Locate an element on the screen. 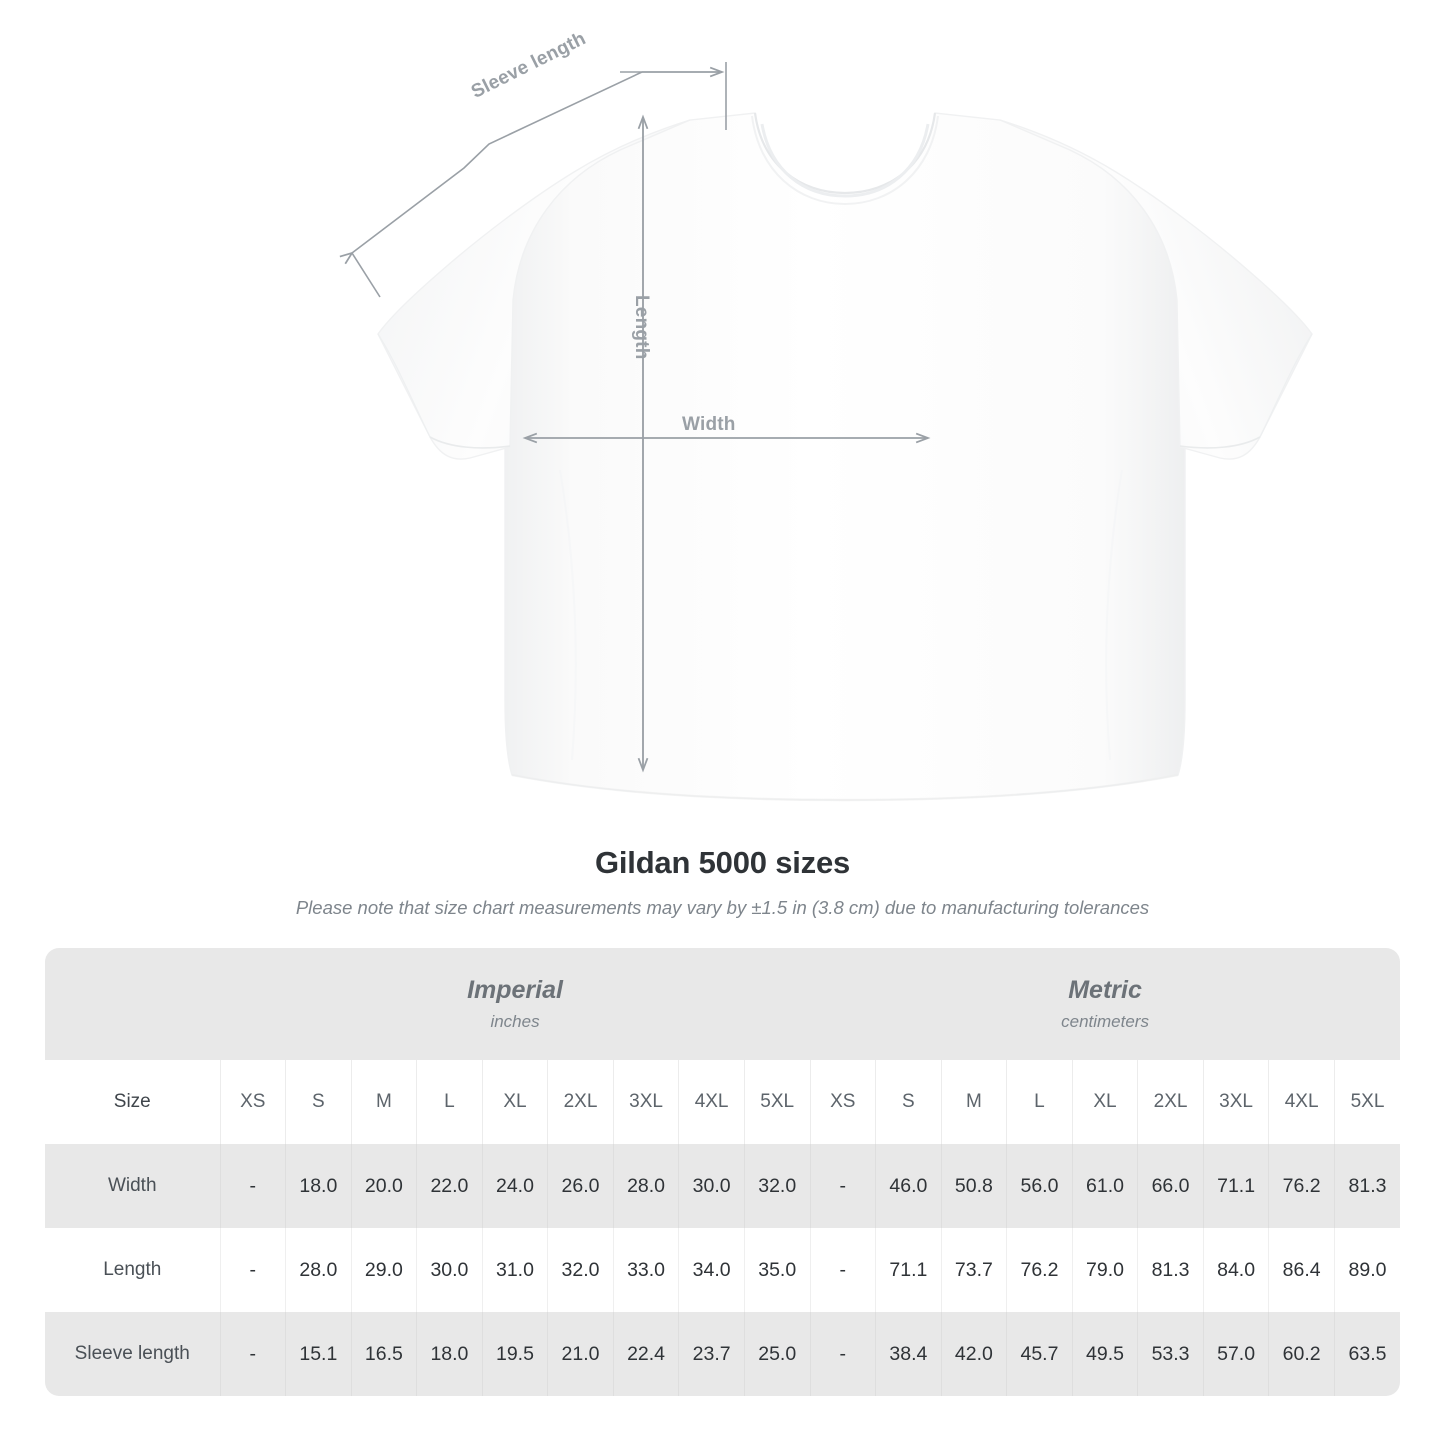 This screenshot has height=1445, width=1445. measurement-cell: 84.0 is located at coordinates (1235, 1270).